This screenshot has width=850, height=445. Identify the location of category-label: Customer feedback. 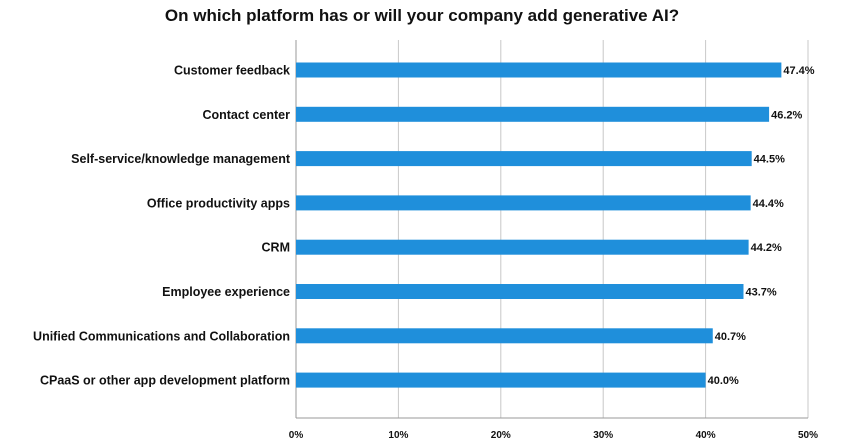
(232, 71).